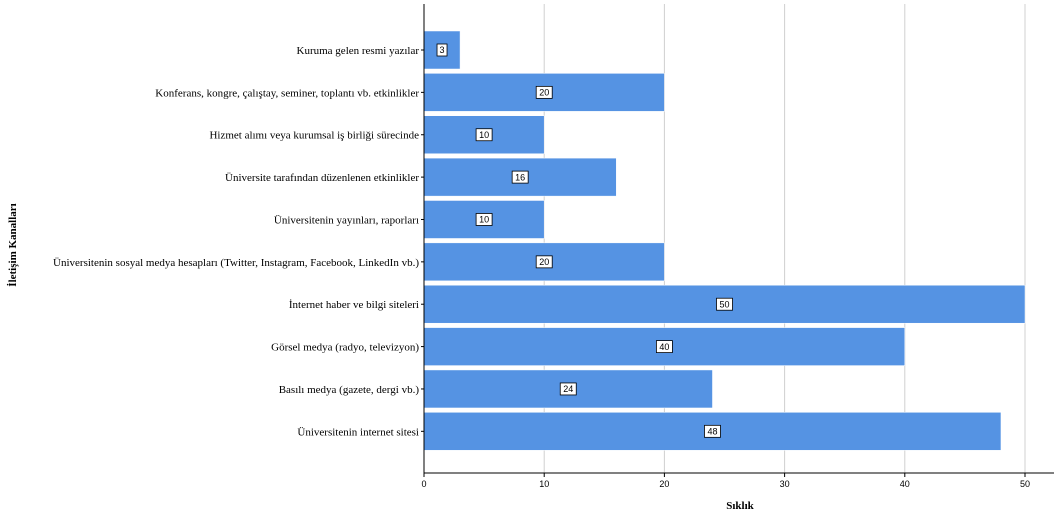 Image resolution: width=1054 pixels, height=520 pixels. Describe the element at coordinates (740, 506) in the screenshot. I see `x-axis-title: Sıklık` at that location.